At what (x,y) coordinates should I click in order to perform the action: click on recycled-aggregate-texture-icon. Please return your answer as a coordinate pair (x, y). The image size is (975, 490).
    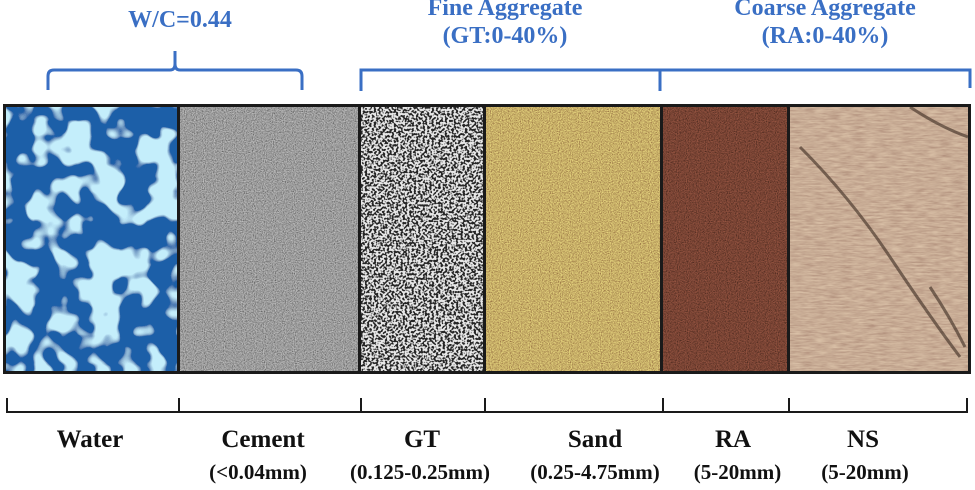
    Looking at the image, I should click on (725, 239).